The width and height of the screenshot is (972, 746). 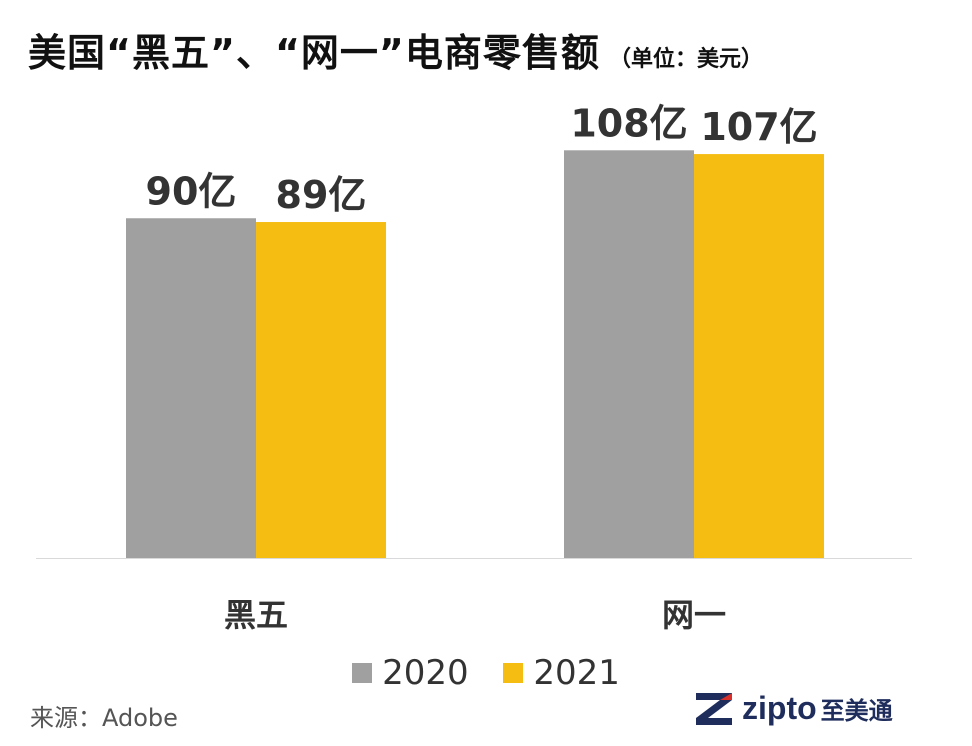 What do you see at coordinates (425, 673) in the screenshot?
I see `legend-label-2020: 2020` at bounding box center [425, 673].